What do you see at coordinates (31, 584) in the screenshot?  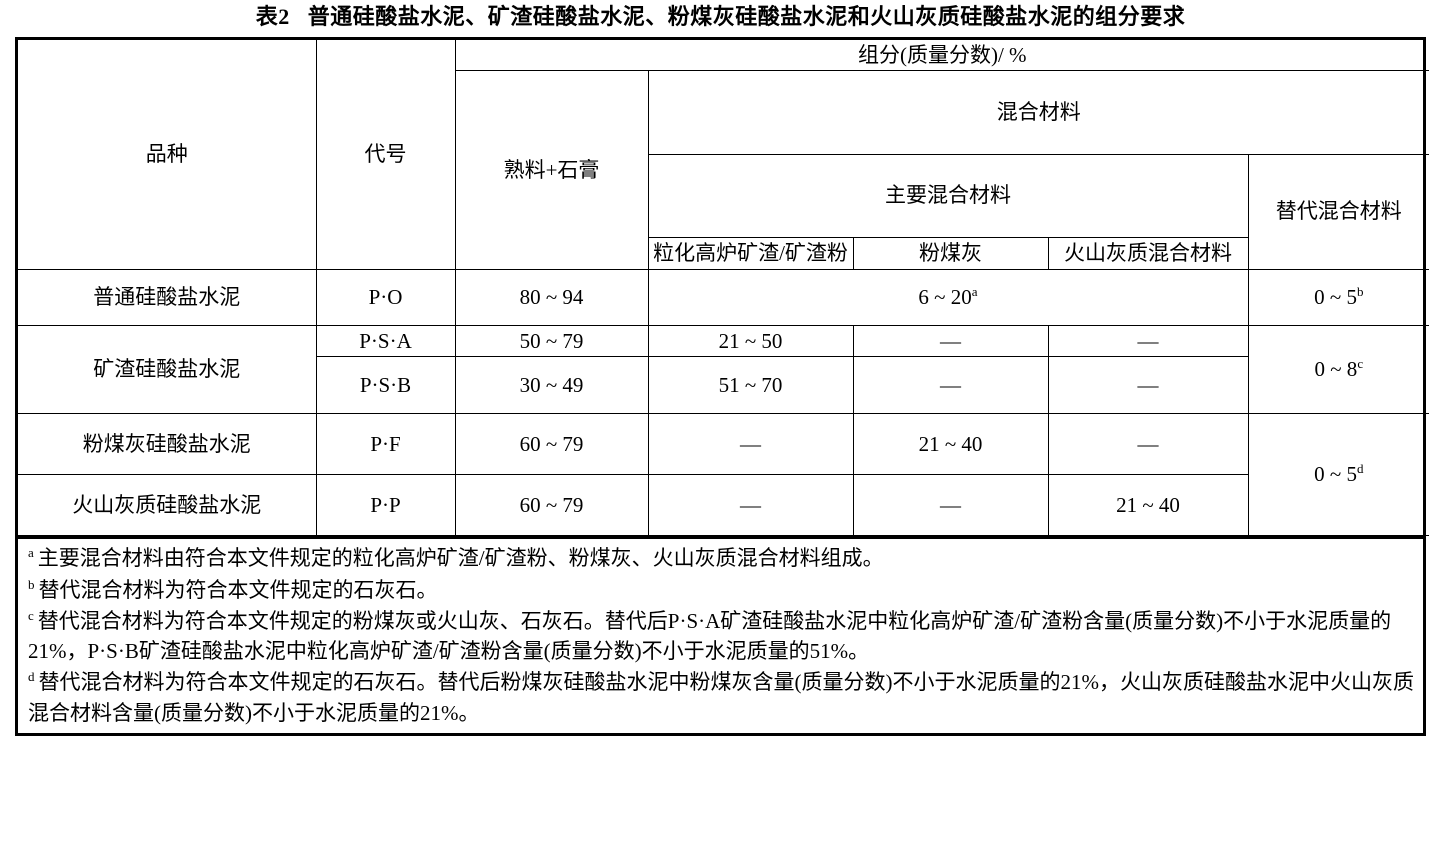 I see `footnote-marker: b` at bounding box center [31, 584].